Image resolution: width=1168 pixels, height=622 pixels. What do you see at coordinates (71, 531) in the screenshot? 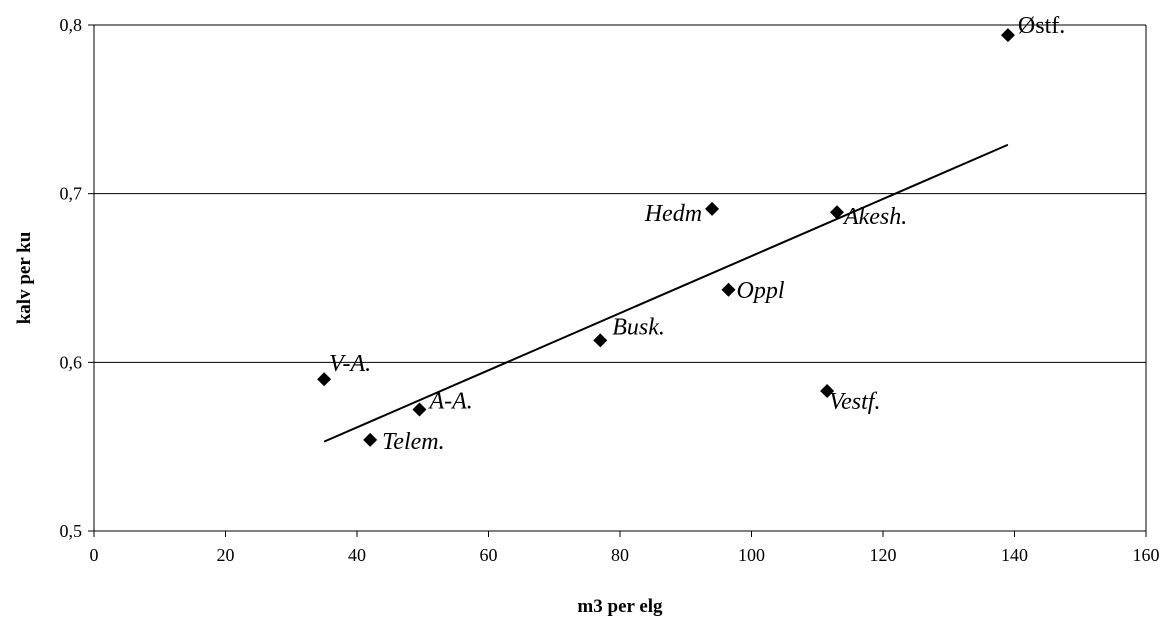
I see `y-tick-label: 0,5` at bounding box center [71, 531].